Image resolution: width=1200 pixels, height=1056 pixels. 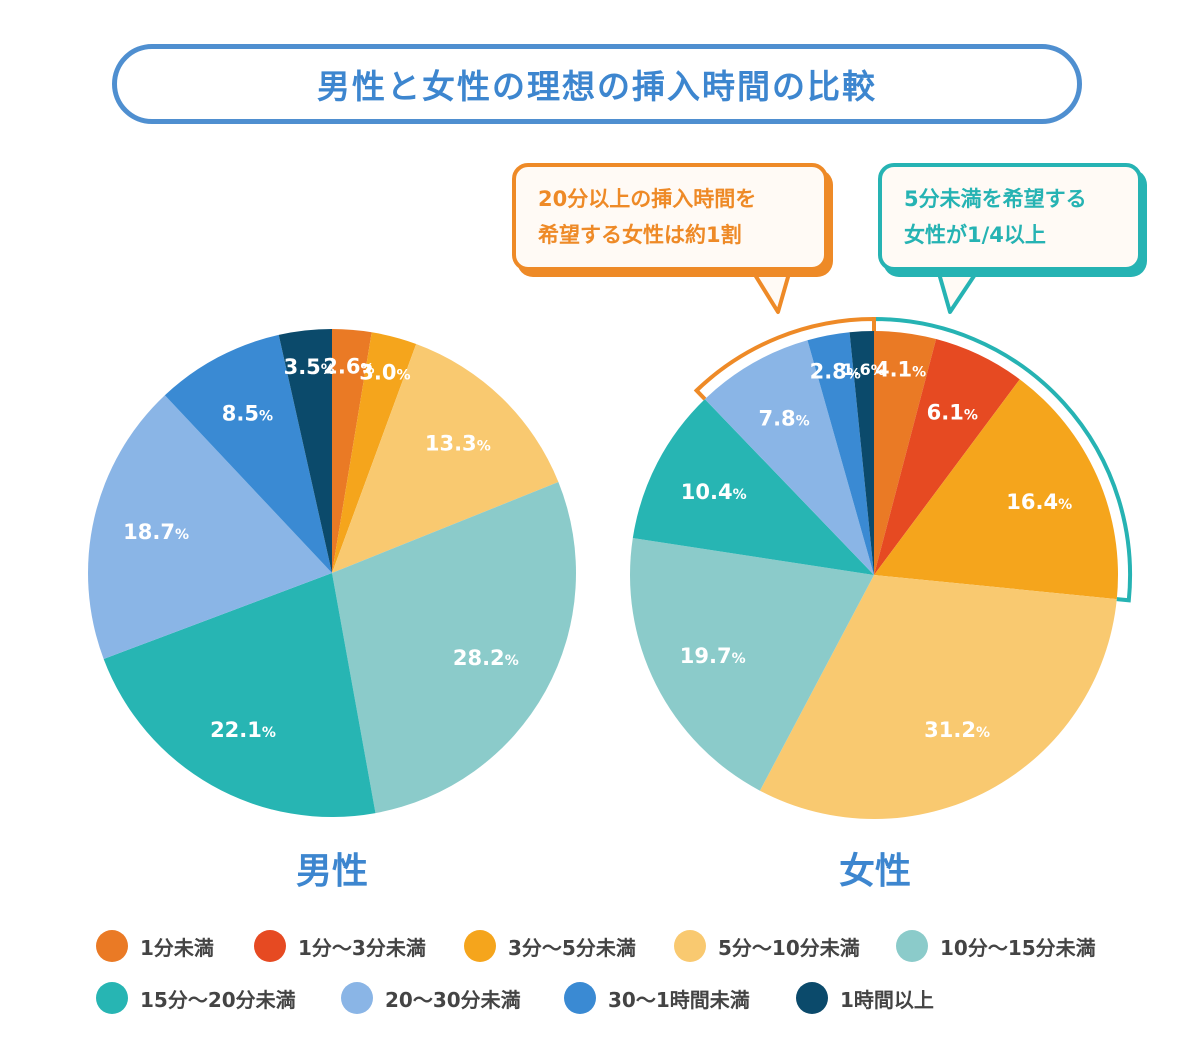 I want to click on slice-label: 16.4%, so click(x=1039, y=502).